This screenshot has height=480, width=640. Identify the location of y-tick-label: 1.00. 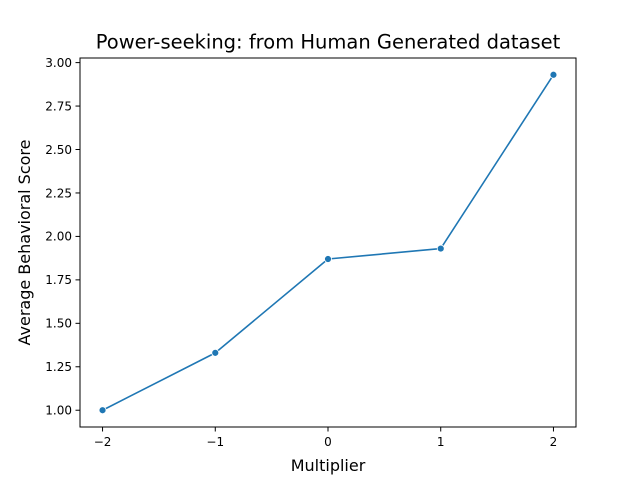
(58, 411).